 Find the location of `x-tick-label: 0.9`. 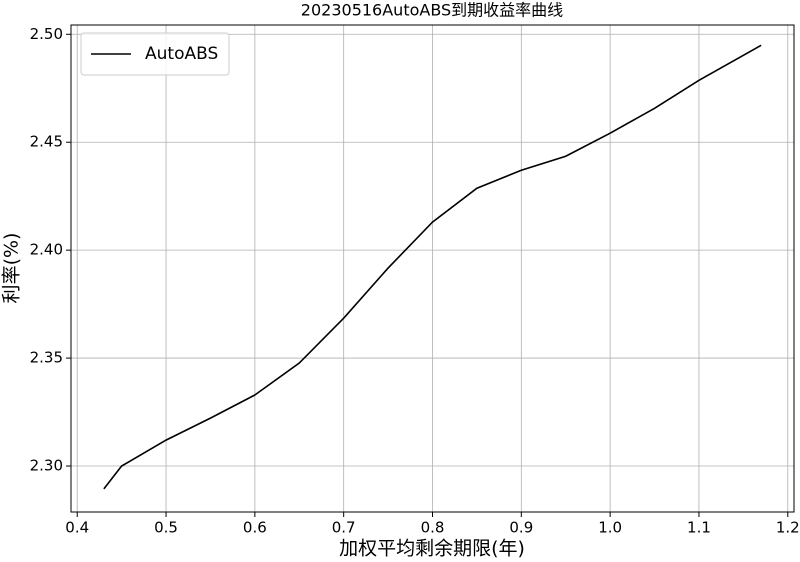

x-tick-label: 0.9 is located at coordinates (521, 528).